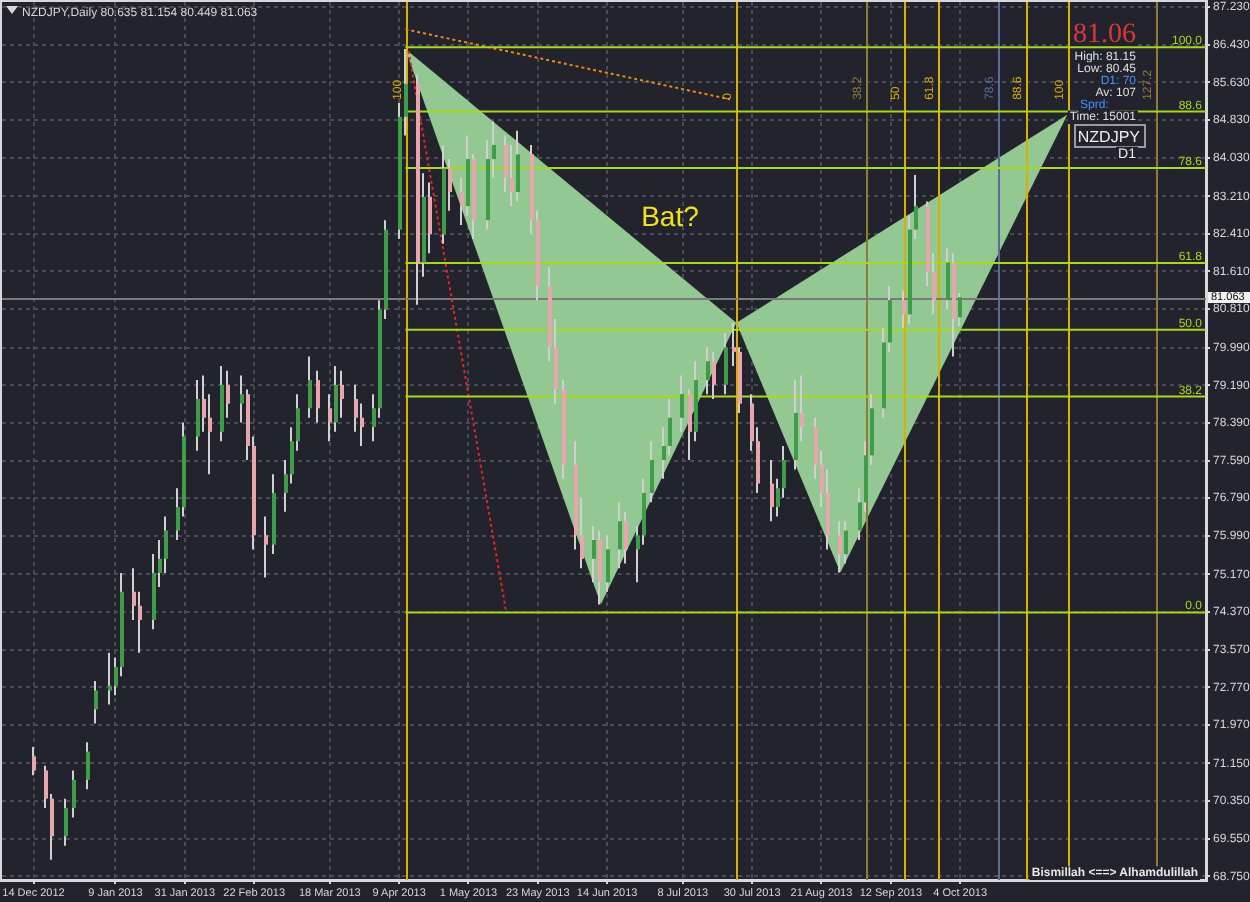 This screenshot has height=902, width=1250. Describe the element at coordinates (670, 215) in the screenshot. I see `annotation: Bat?` at that location.